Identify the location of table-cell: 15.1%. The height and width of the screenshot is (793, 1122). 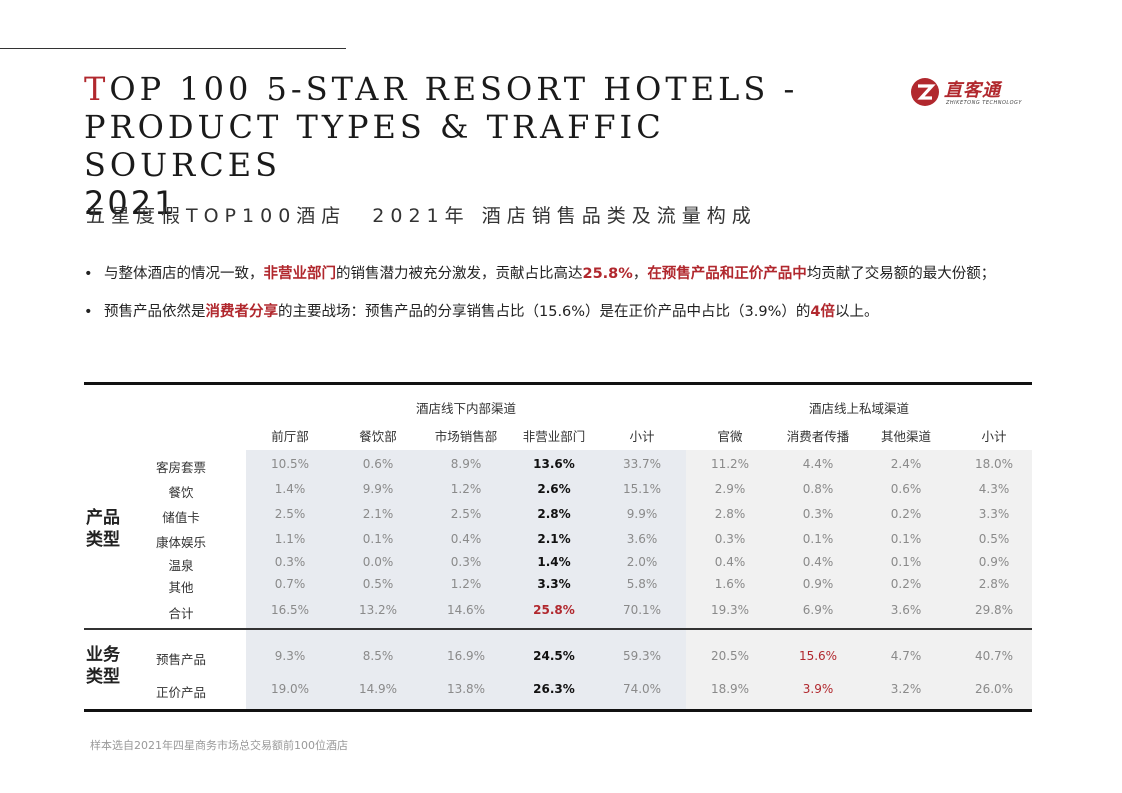
(642, 489).